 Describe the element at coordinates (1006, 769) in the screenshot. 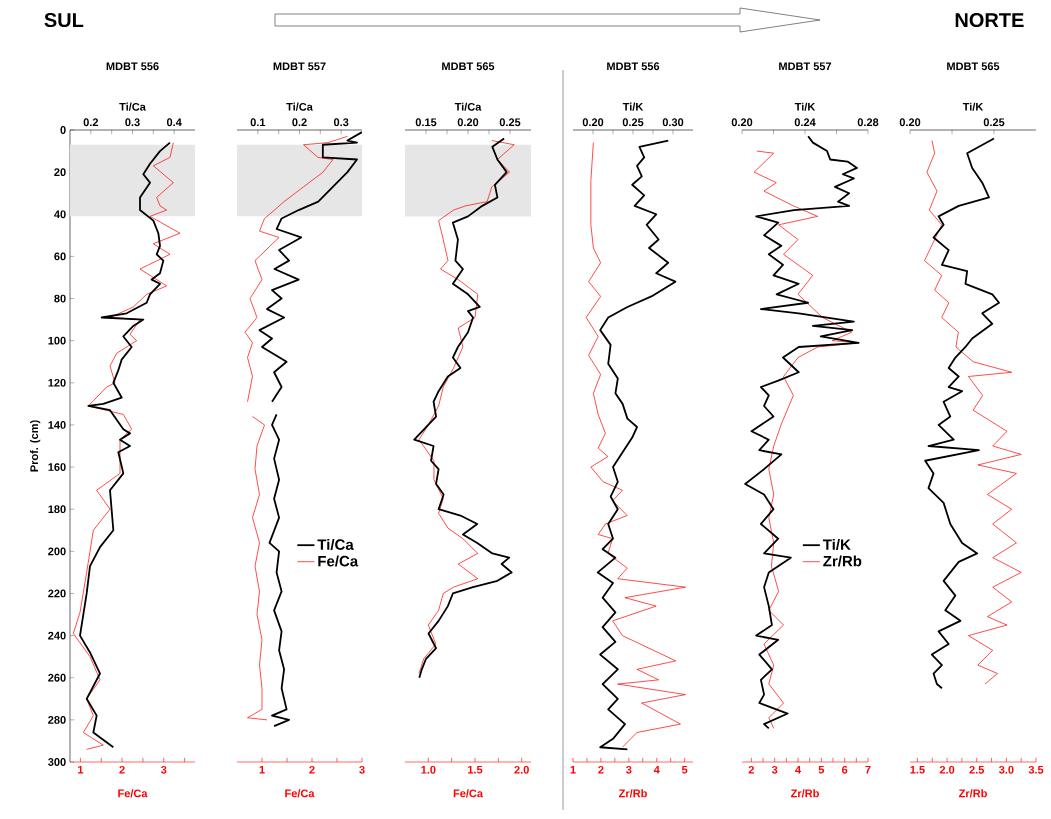

I see `x-tick-label: 3.0` at that location.